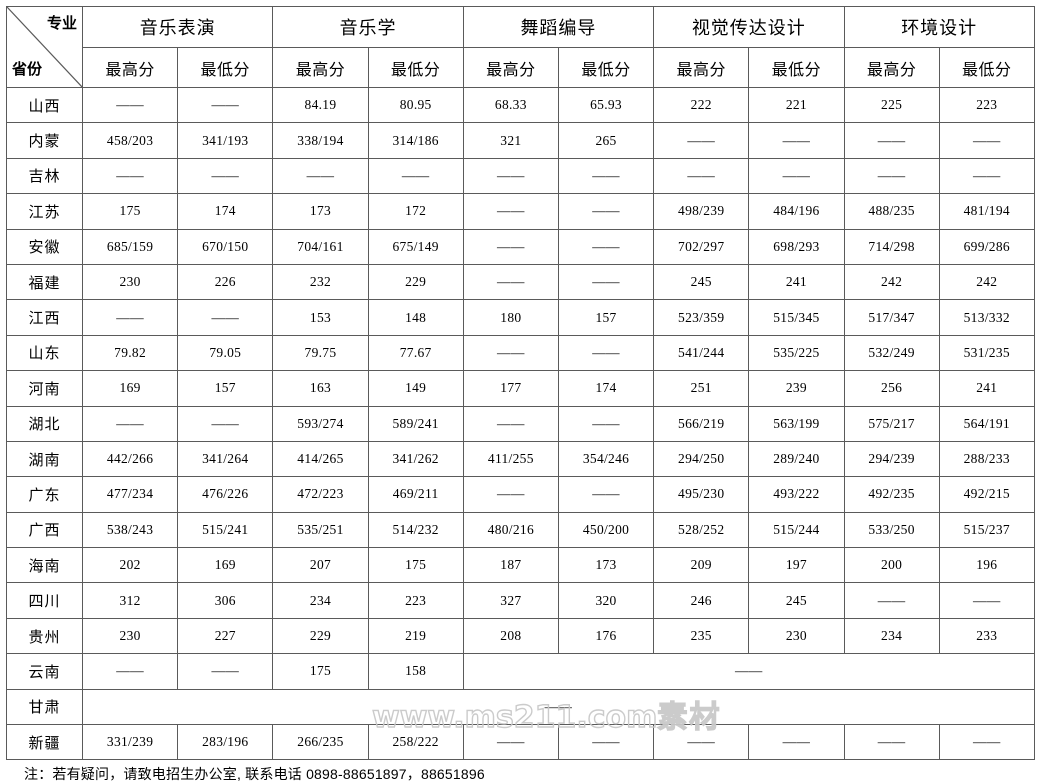  I want to click on score-cell: 515/345, so click(796, 317).